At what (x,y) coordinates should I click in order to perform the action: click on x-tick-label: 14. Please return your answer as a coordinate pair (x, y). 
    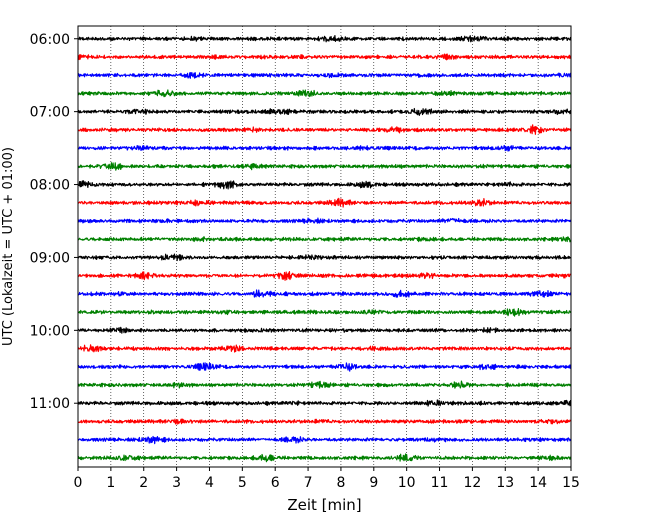
    Looking at the image, I should click on (538, 483).